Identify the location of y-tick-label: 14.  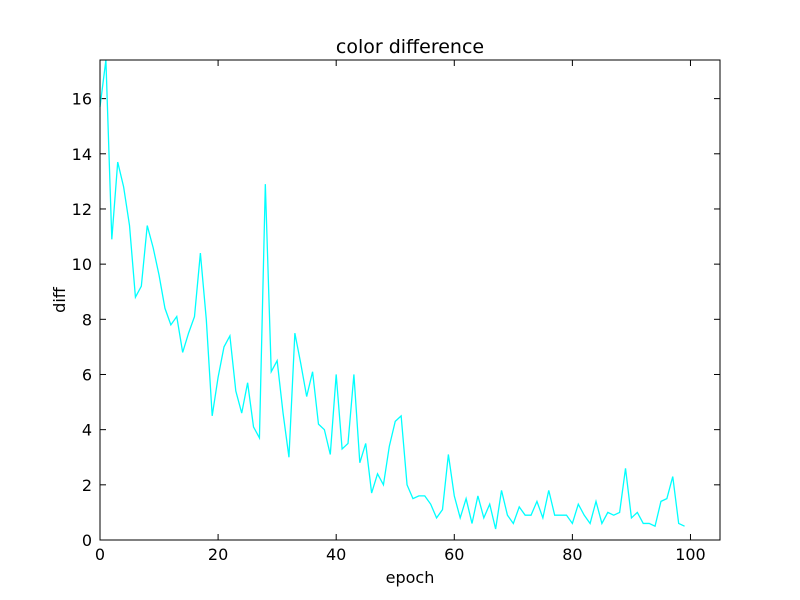
(82, 154).